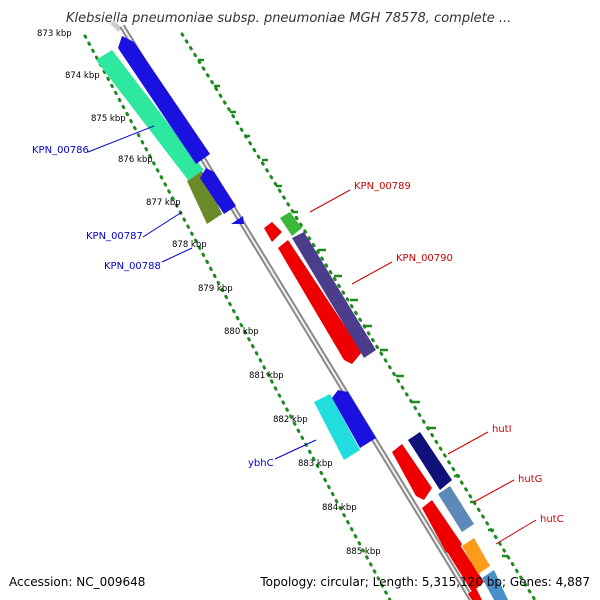 This screenshot has height=600, width=600. What do you see at coordinates (218, 191) in the screenshot?
I see `feature-blue-mid` at bounding box center [218, 191].